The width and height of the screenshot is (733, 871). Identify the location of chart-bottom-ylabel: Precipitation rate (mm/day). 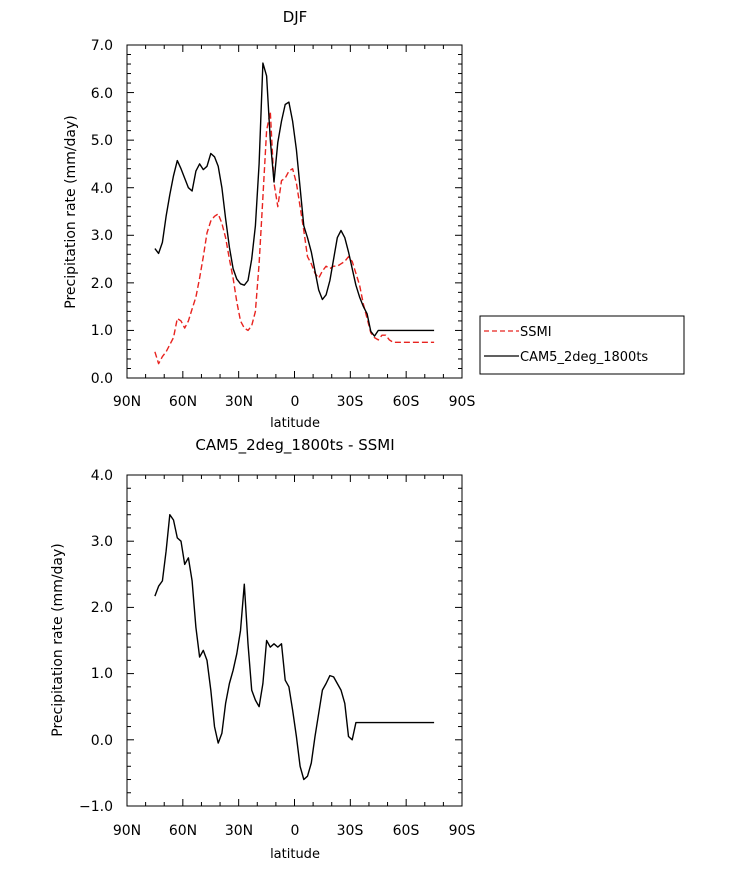
(58, 640).